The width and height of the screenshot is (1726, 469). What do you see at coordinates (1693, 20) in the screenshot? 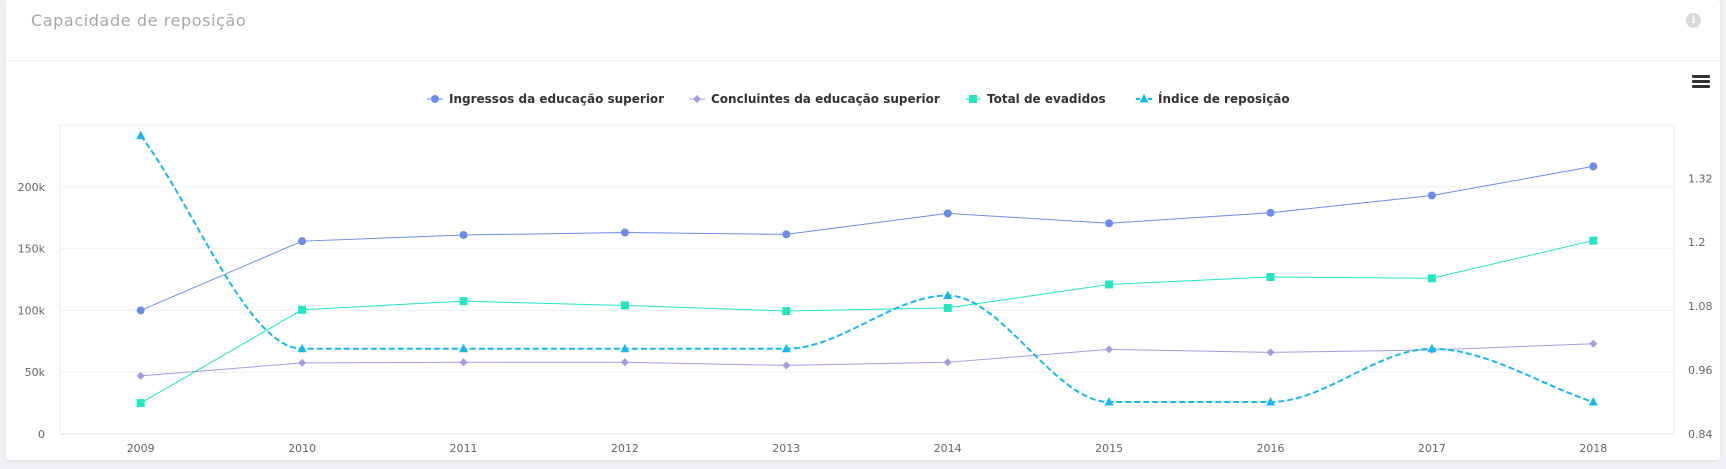
I see `info-icon: i` at bounding box center [1693, 20].